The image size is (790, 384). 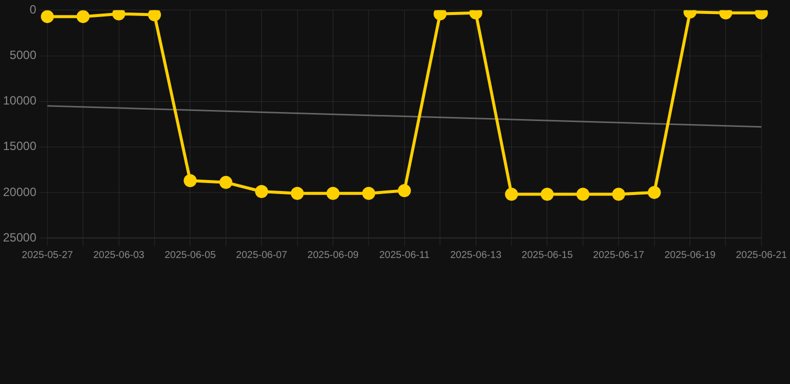 I want to click on x-tick-label: 2025-06-03, so click(x=119, y=255).